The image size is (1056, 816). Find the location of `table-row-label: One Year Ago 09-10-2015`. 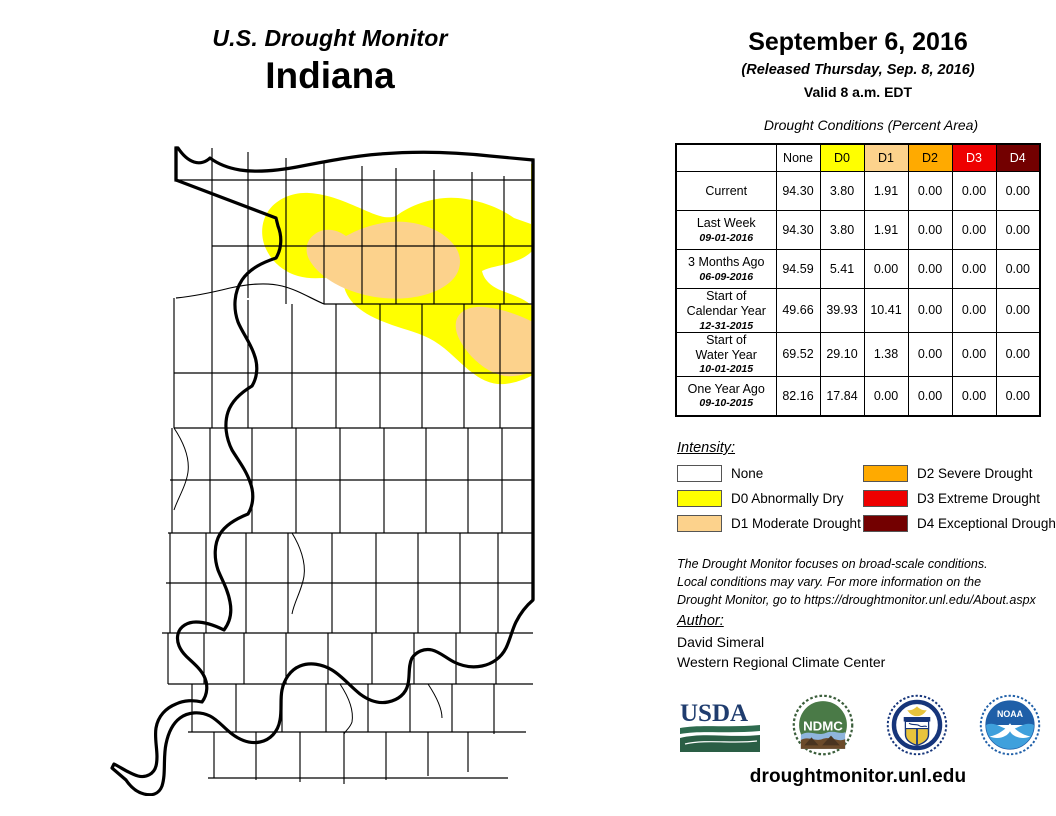

table-row-label: One Year Ago 09-10-2015 is located at coordinates (726, 396).